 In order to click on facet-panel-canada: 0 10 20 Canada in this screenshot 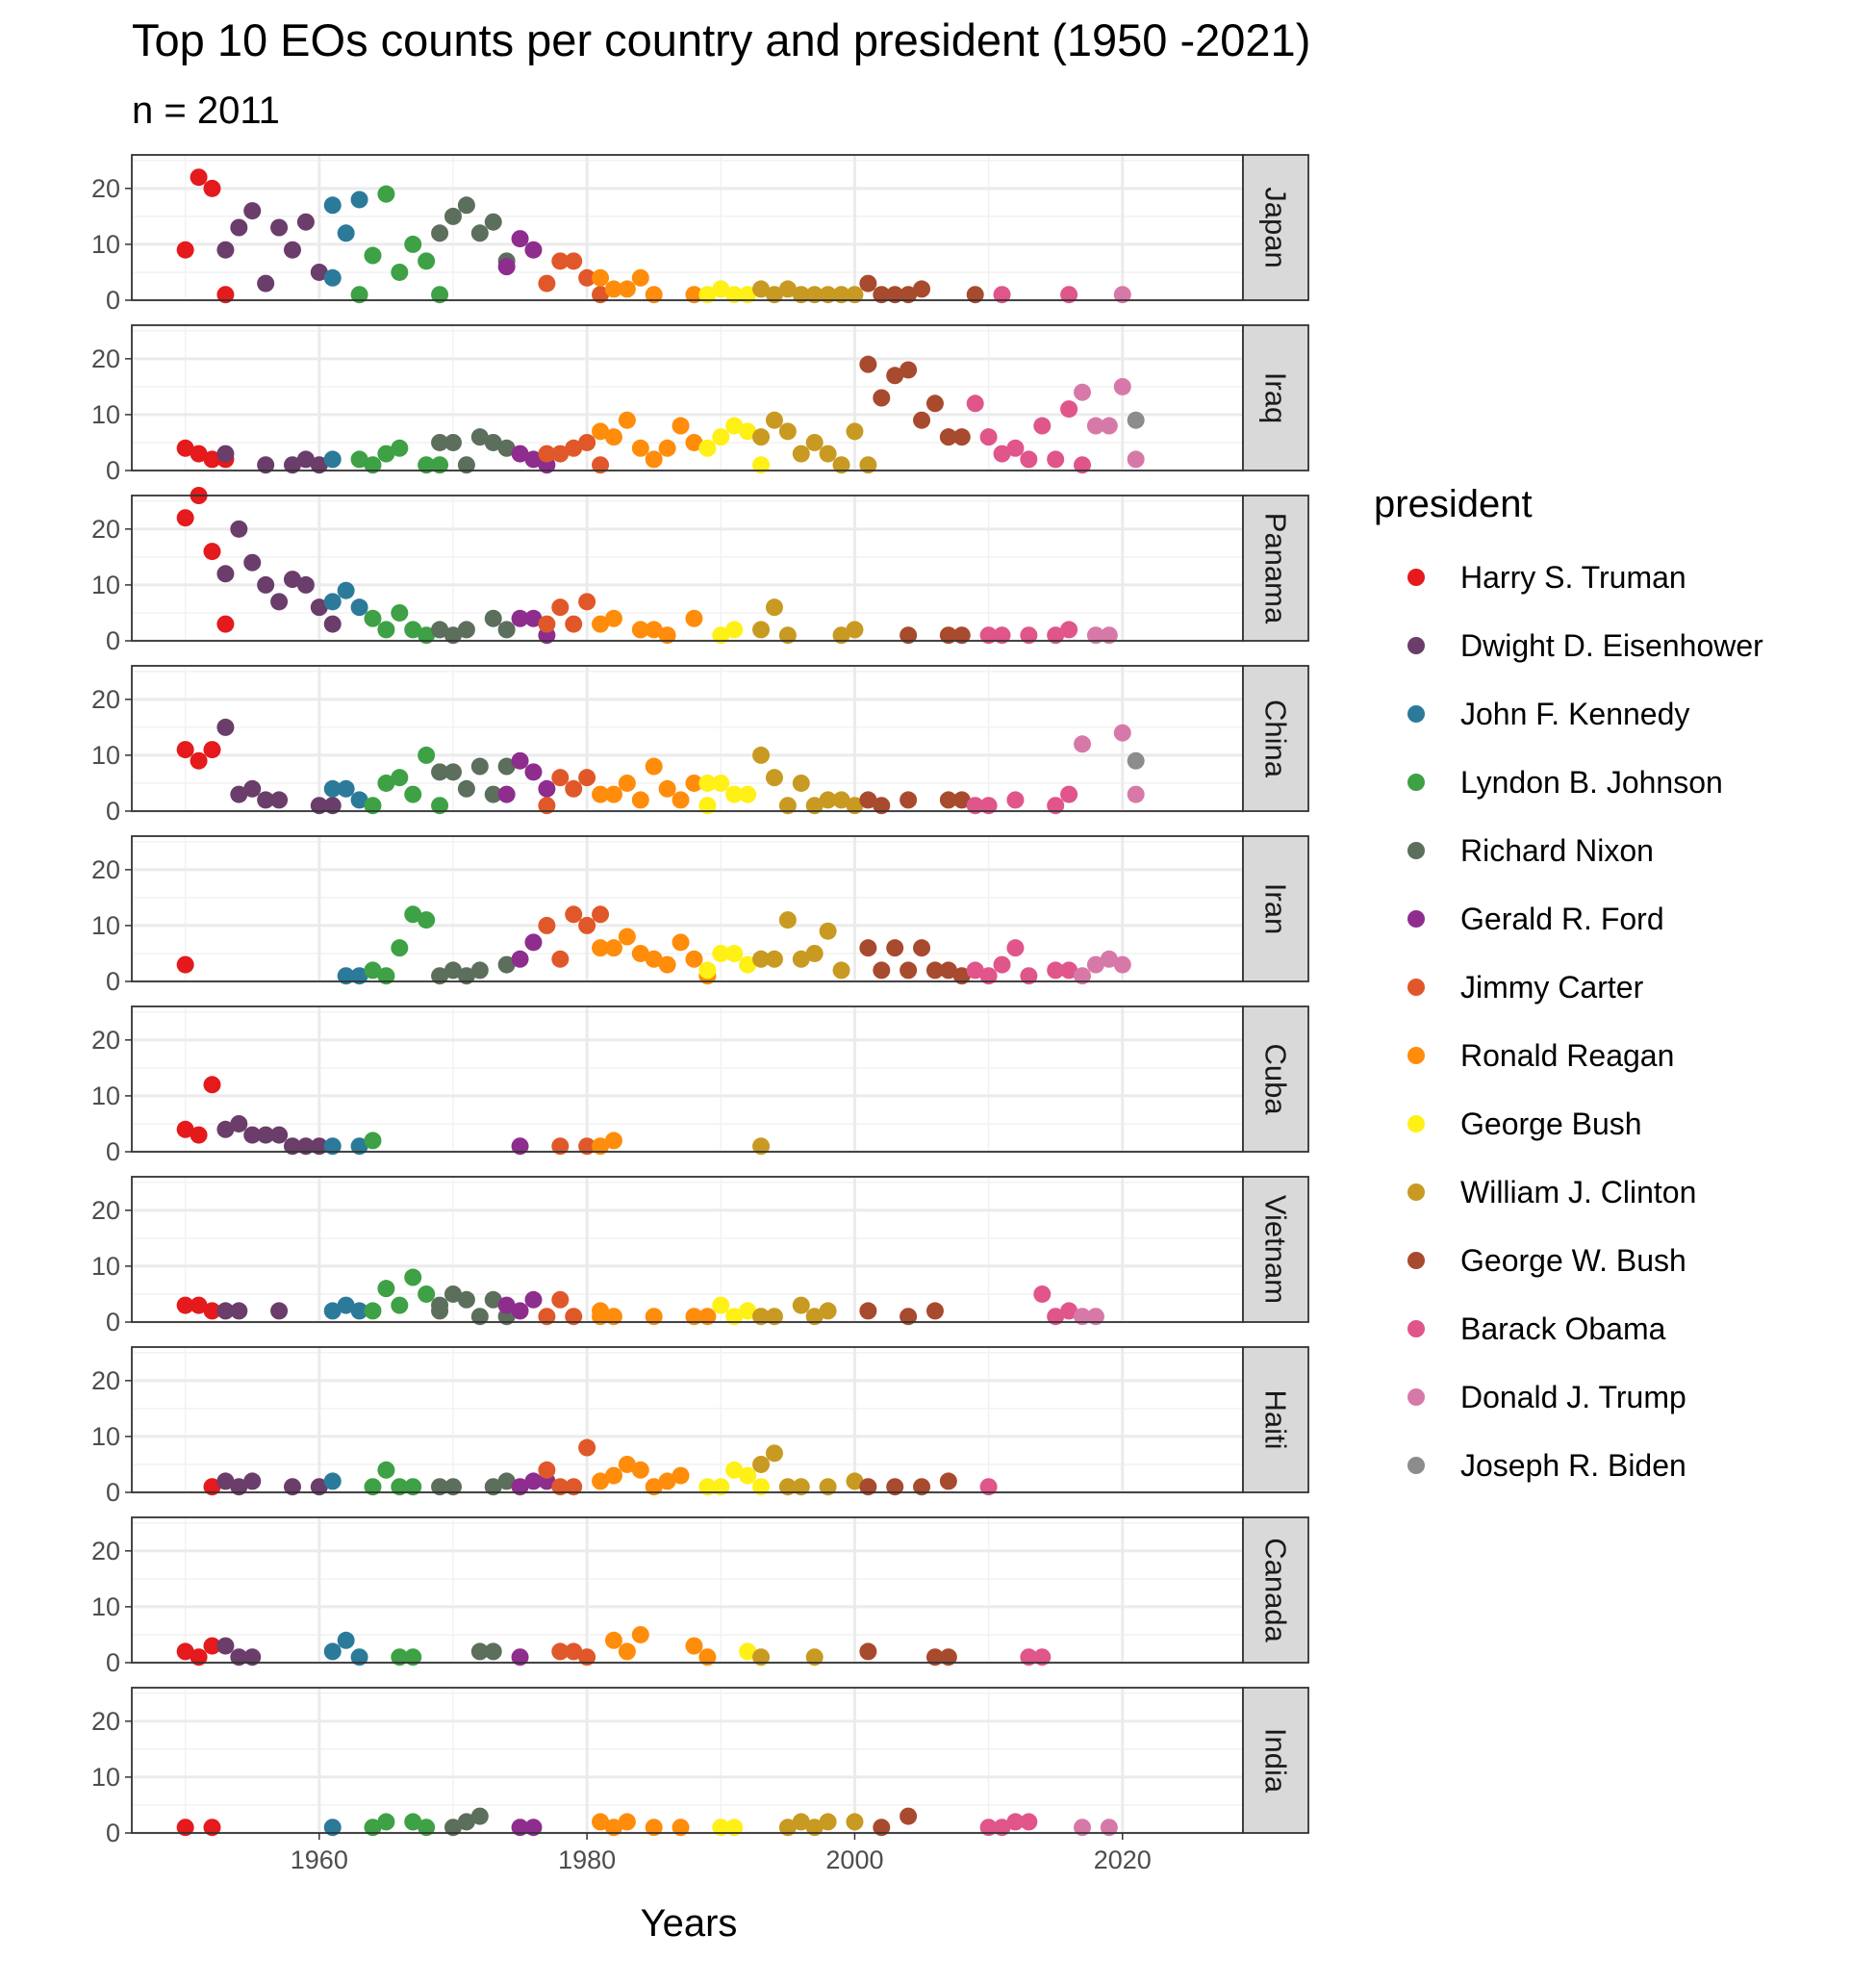, I will do `click(700, 1596)`.